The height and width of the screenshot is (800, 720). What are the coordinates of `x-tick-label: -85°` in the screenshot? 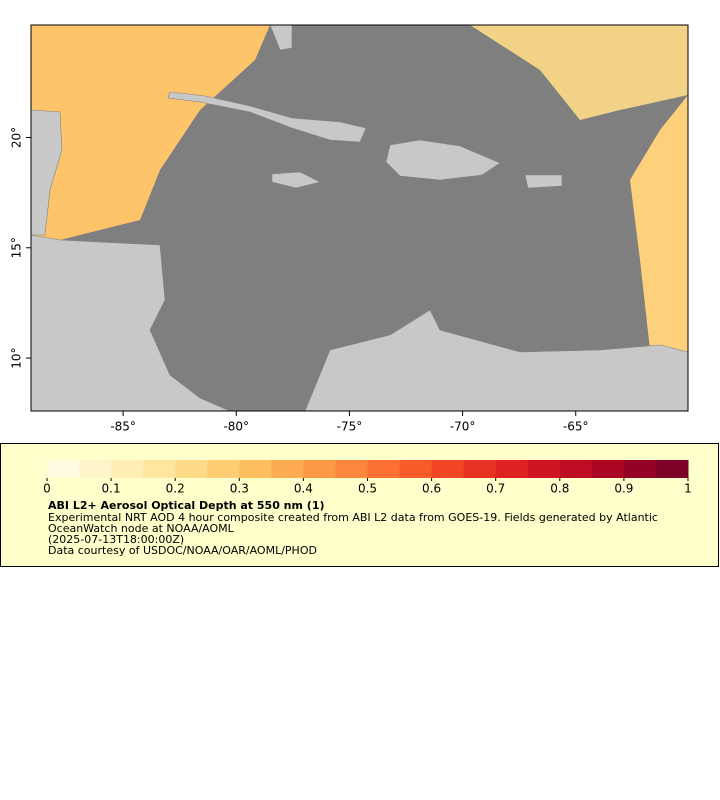 It's located at (123, 427).